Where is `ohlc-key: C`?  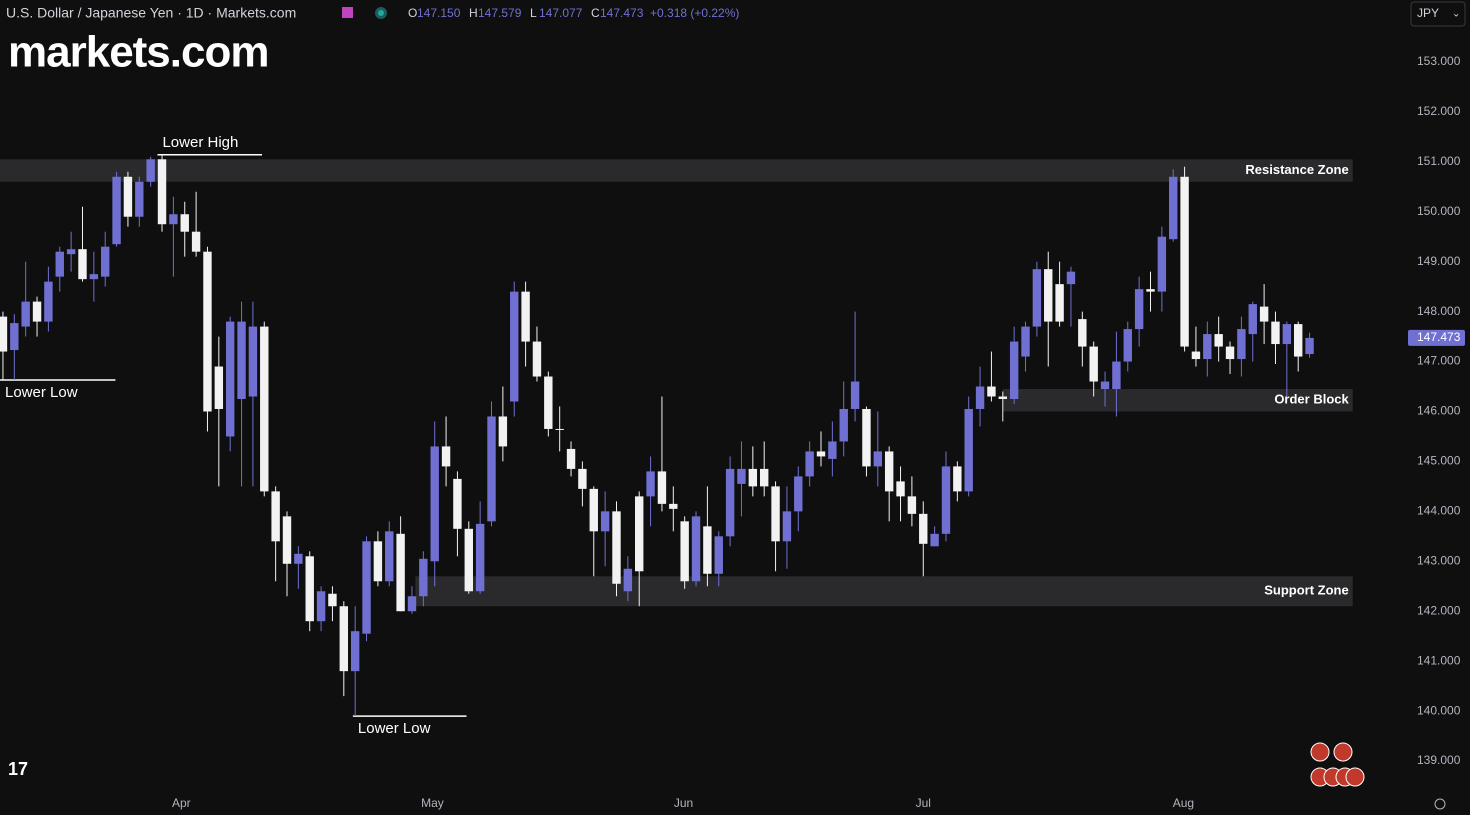
ohlc-key: C is located at coordinates (595, 13).